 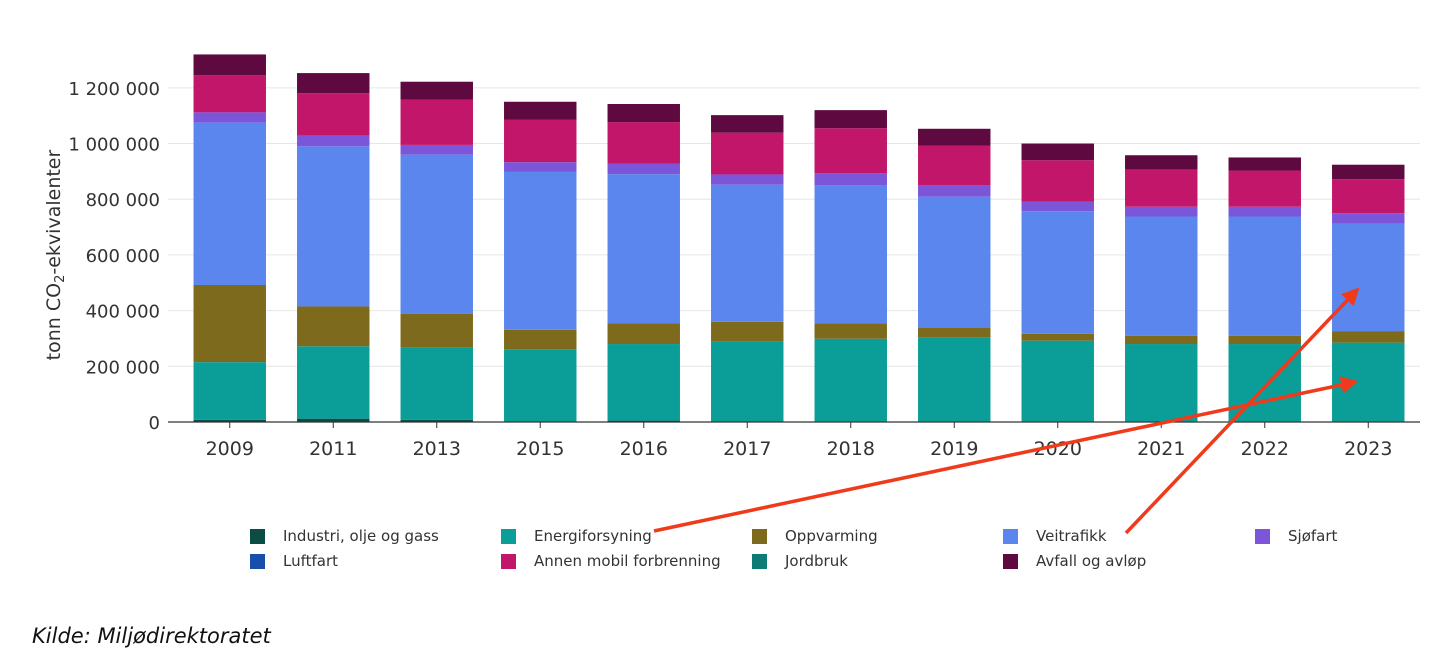 I want to click on x-tick-label: 2021, so click(x=1161, y=449).